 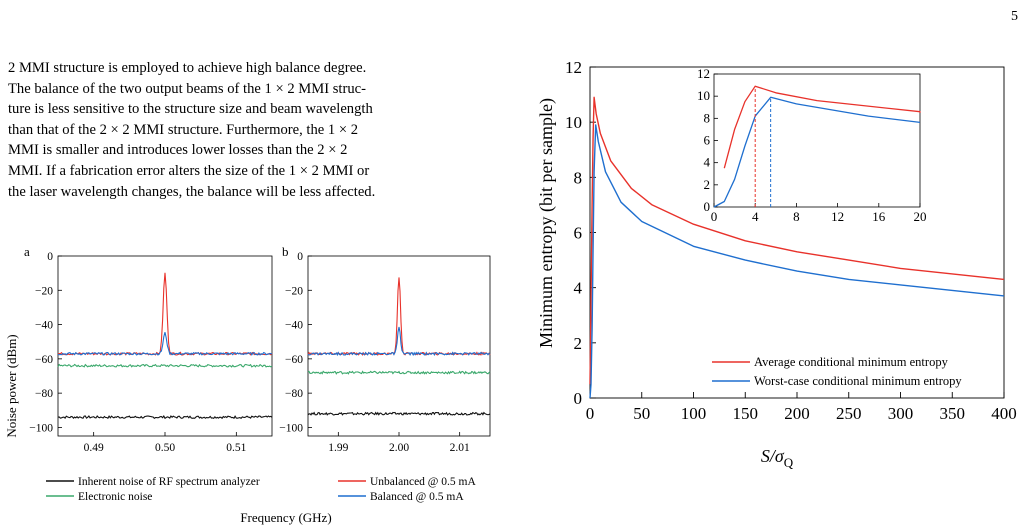 I want to click on y-tick-label: 2, so click(x=578, y=343).